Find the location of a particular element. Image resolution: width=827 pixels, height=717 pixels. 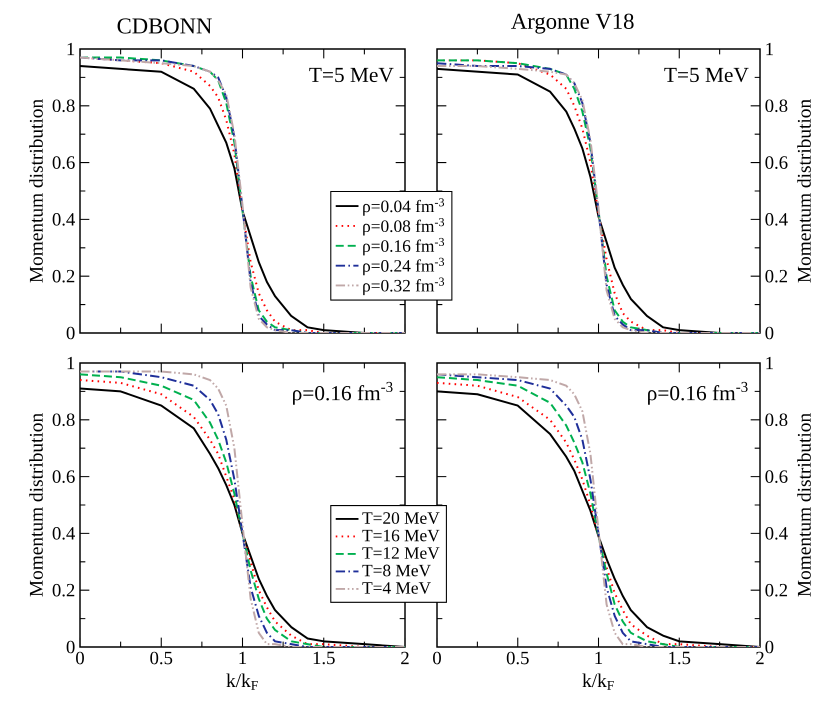

legend-label: T=8 MeV is located at coordinates (396, 570).